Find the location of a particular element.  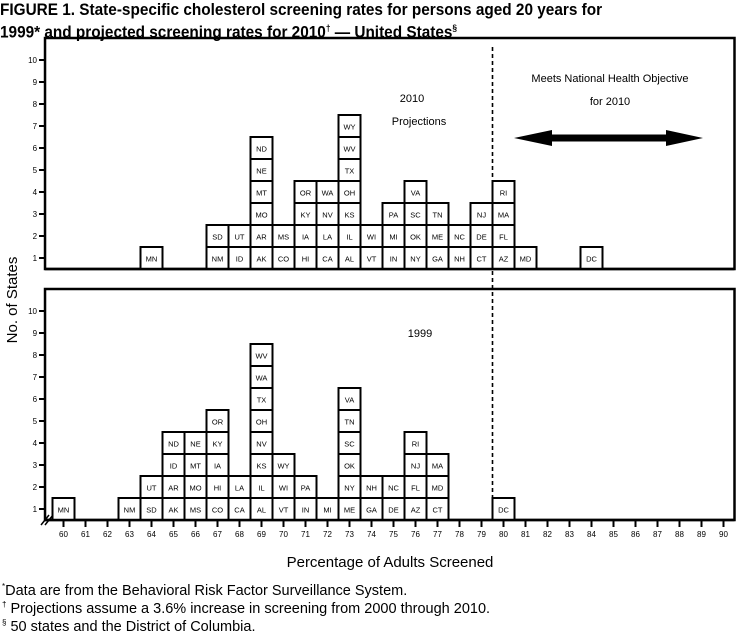

x-tick-label: 63 is located at coordinates (129, 534).